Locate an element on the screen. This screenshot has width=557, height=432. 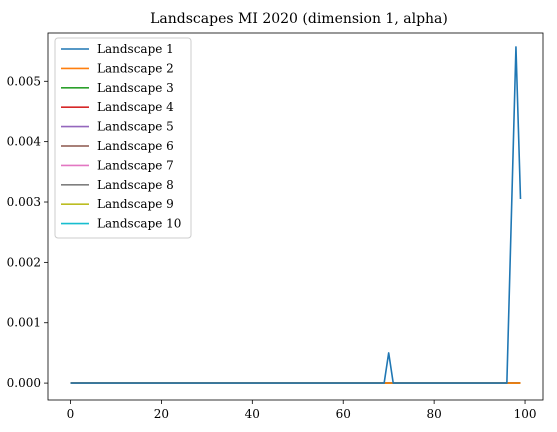
x-tick-label: 60 is located at coordinates (343, 414).